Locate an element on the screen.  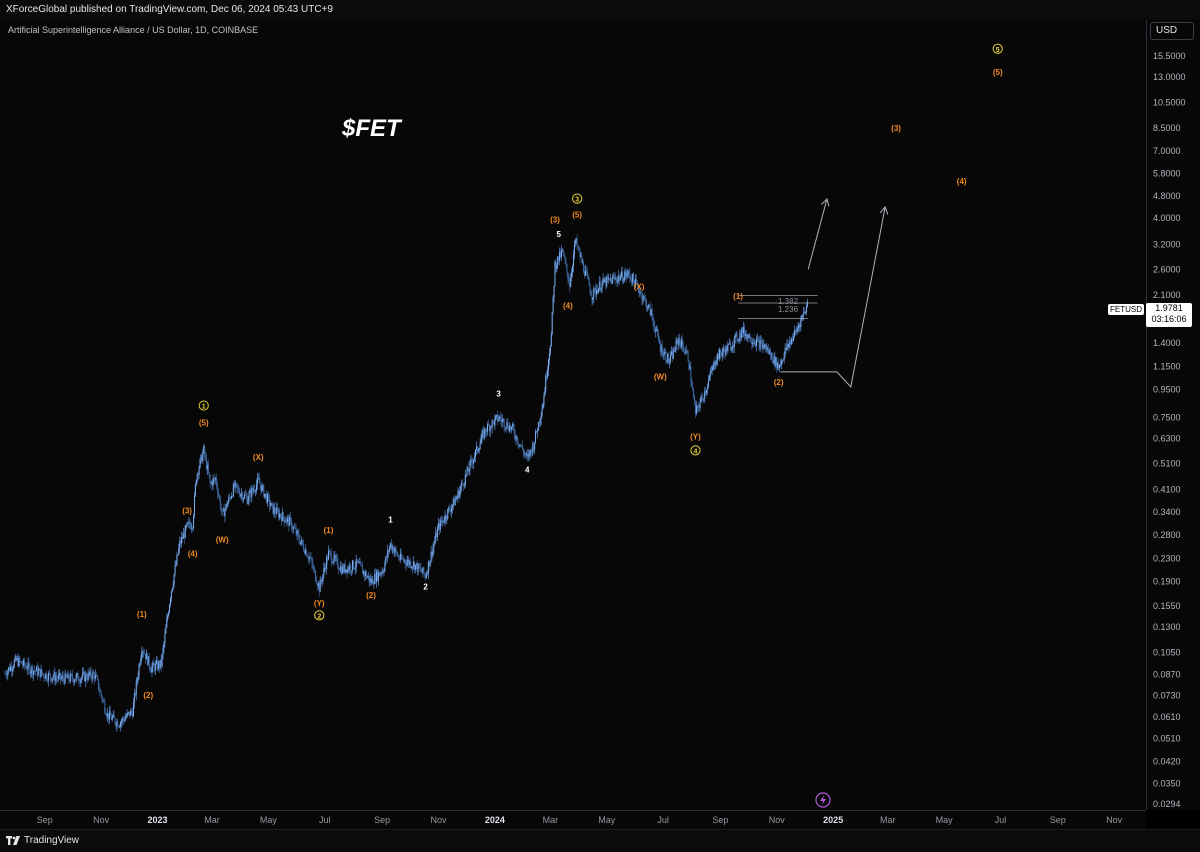
tradingview-brand: TradingView is located at coordinates (52, 840).